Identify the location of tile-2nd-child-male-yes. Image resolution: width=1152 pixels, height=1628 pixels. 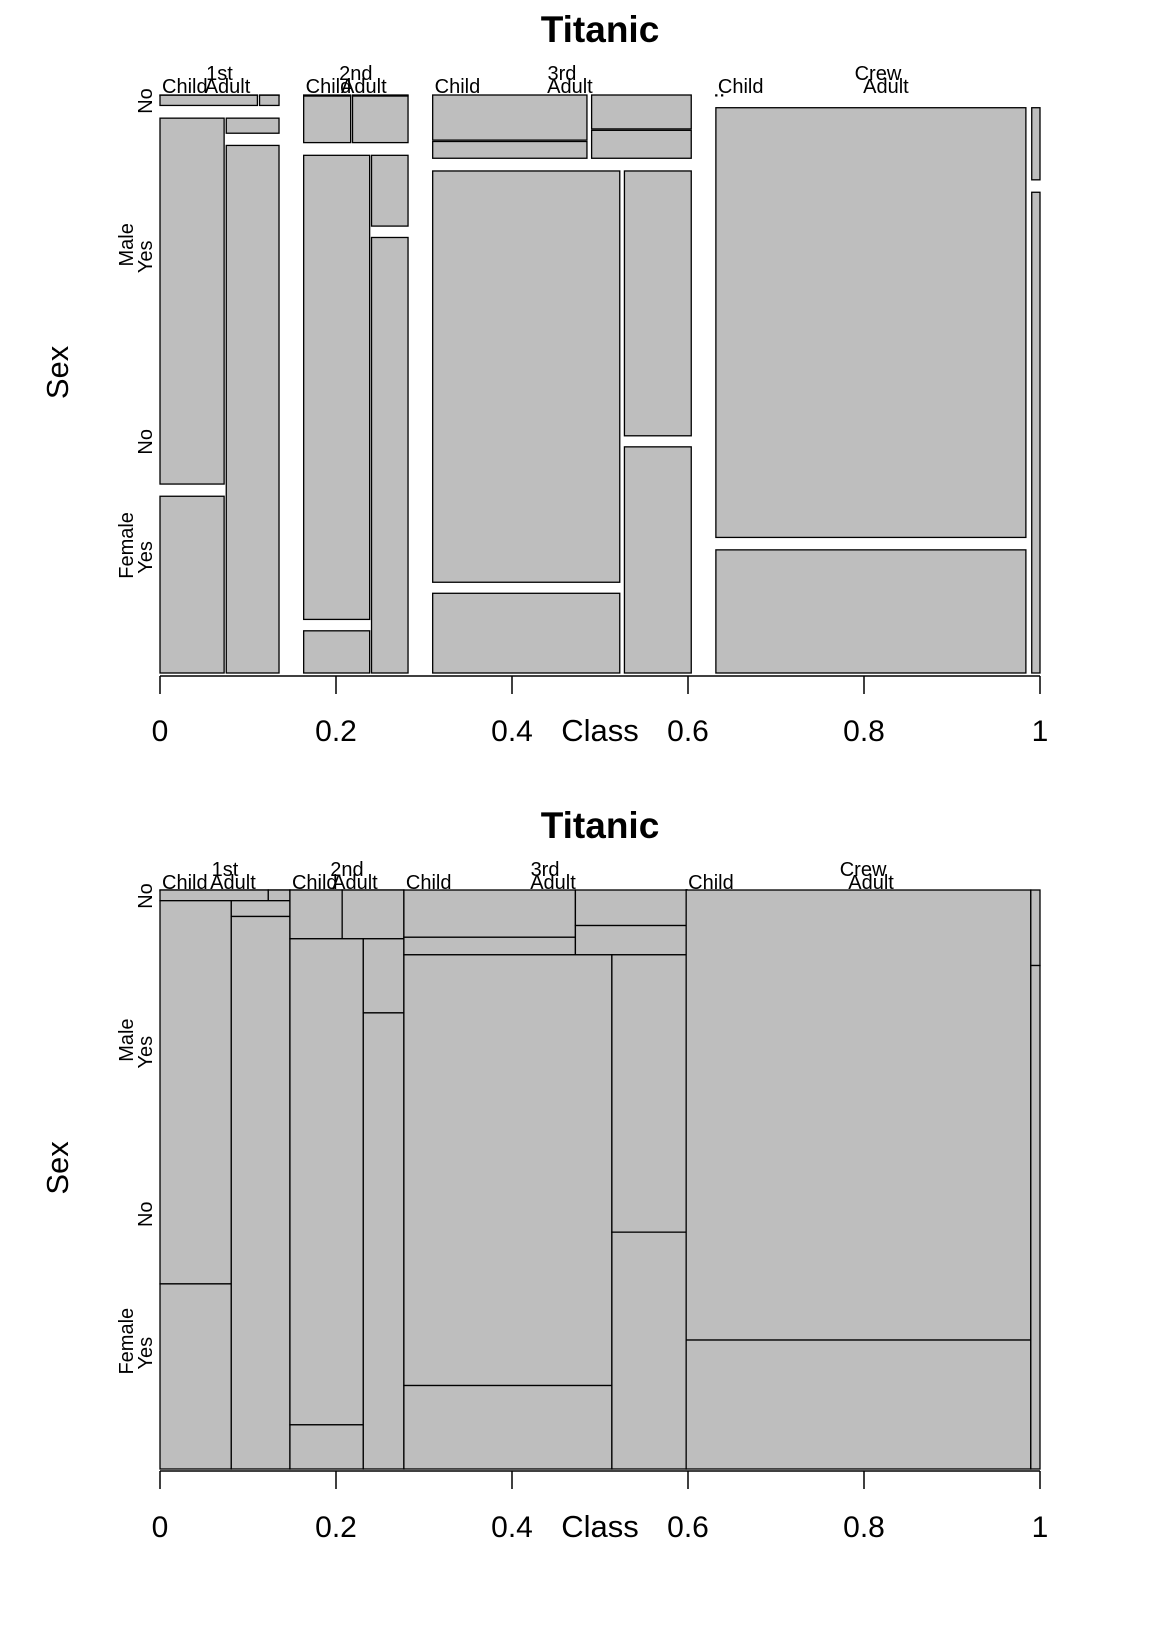
(316, 914).